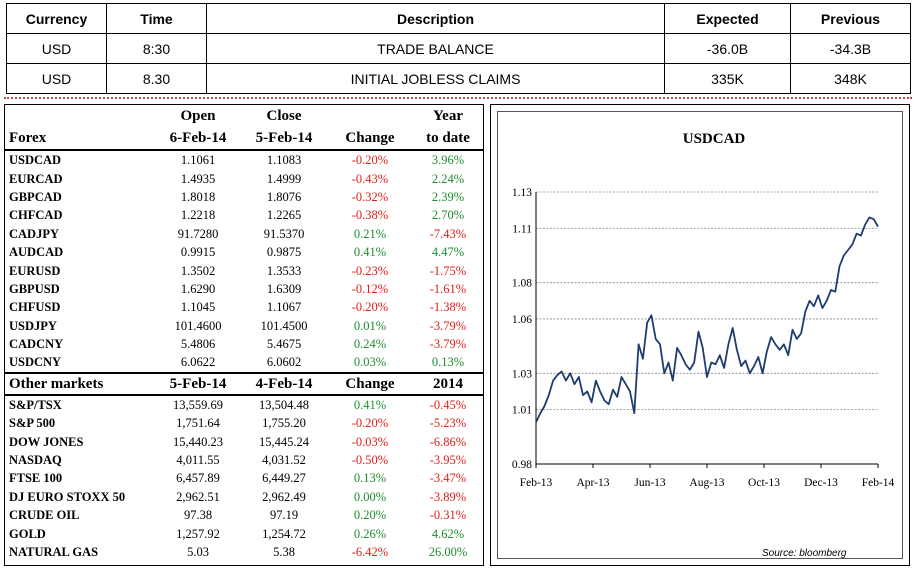  I want to click on x-tick-label: Aug-13, so click(706, 483).